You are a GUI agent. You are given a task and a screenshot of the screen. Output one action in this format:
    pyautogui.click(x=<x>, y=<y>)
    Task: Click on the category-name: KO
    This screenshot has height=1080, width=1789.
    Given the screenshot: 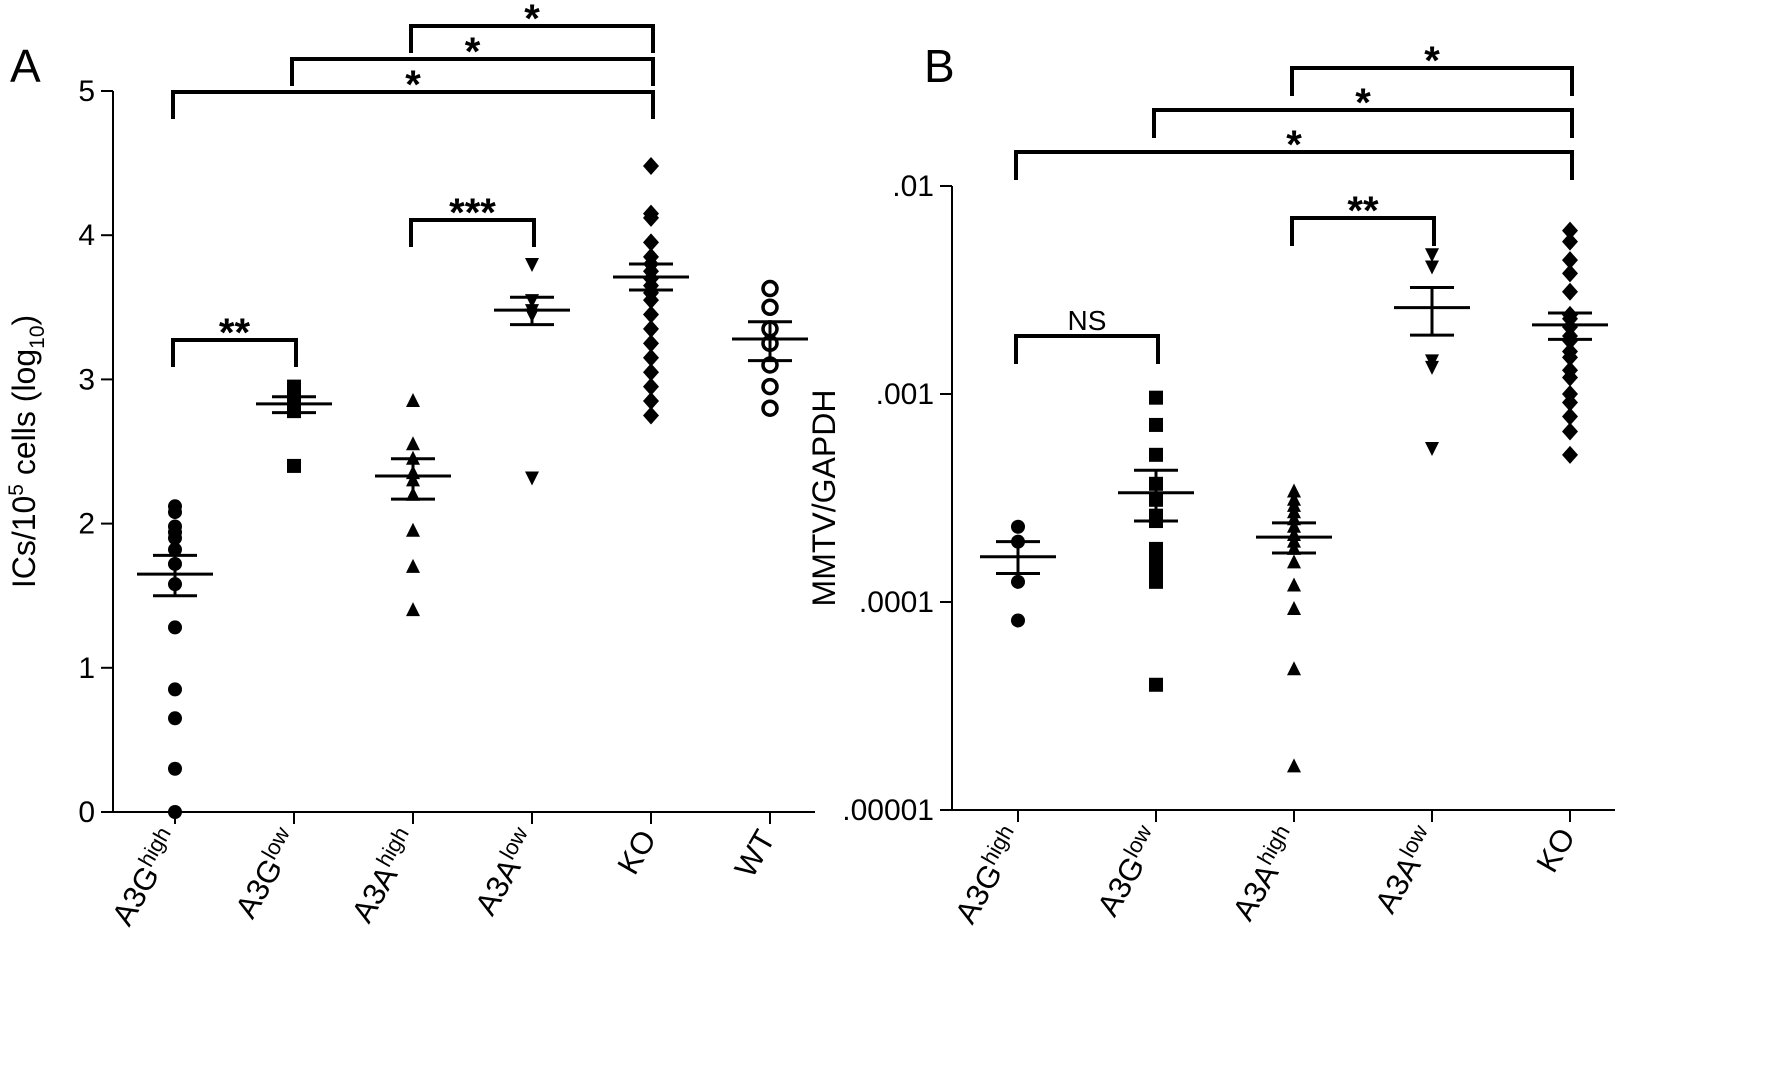 What is the action you would take?
    pyautogui.click(x=1555, y=850)
    